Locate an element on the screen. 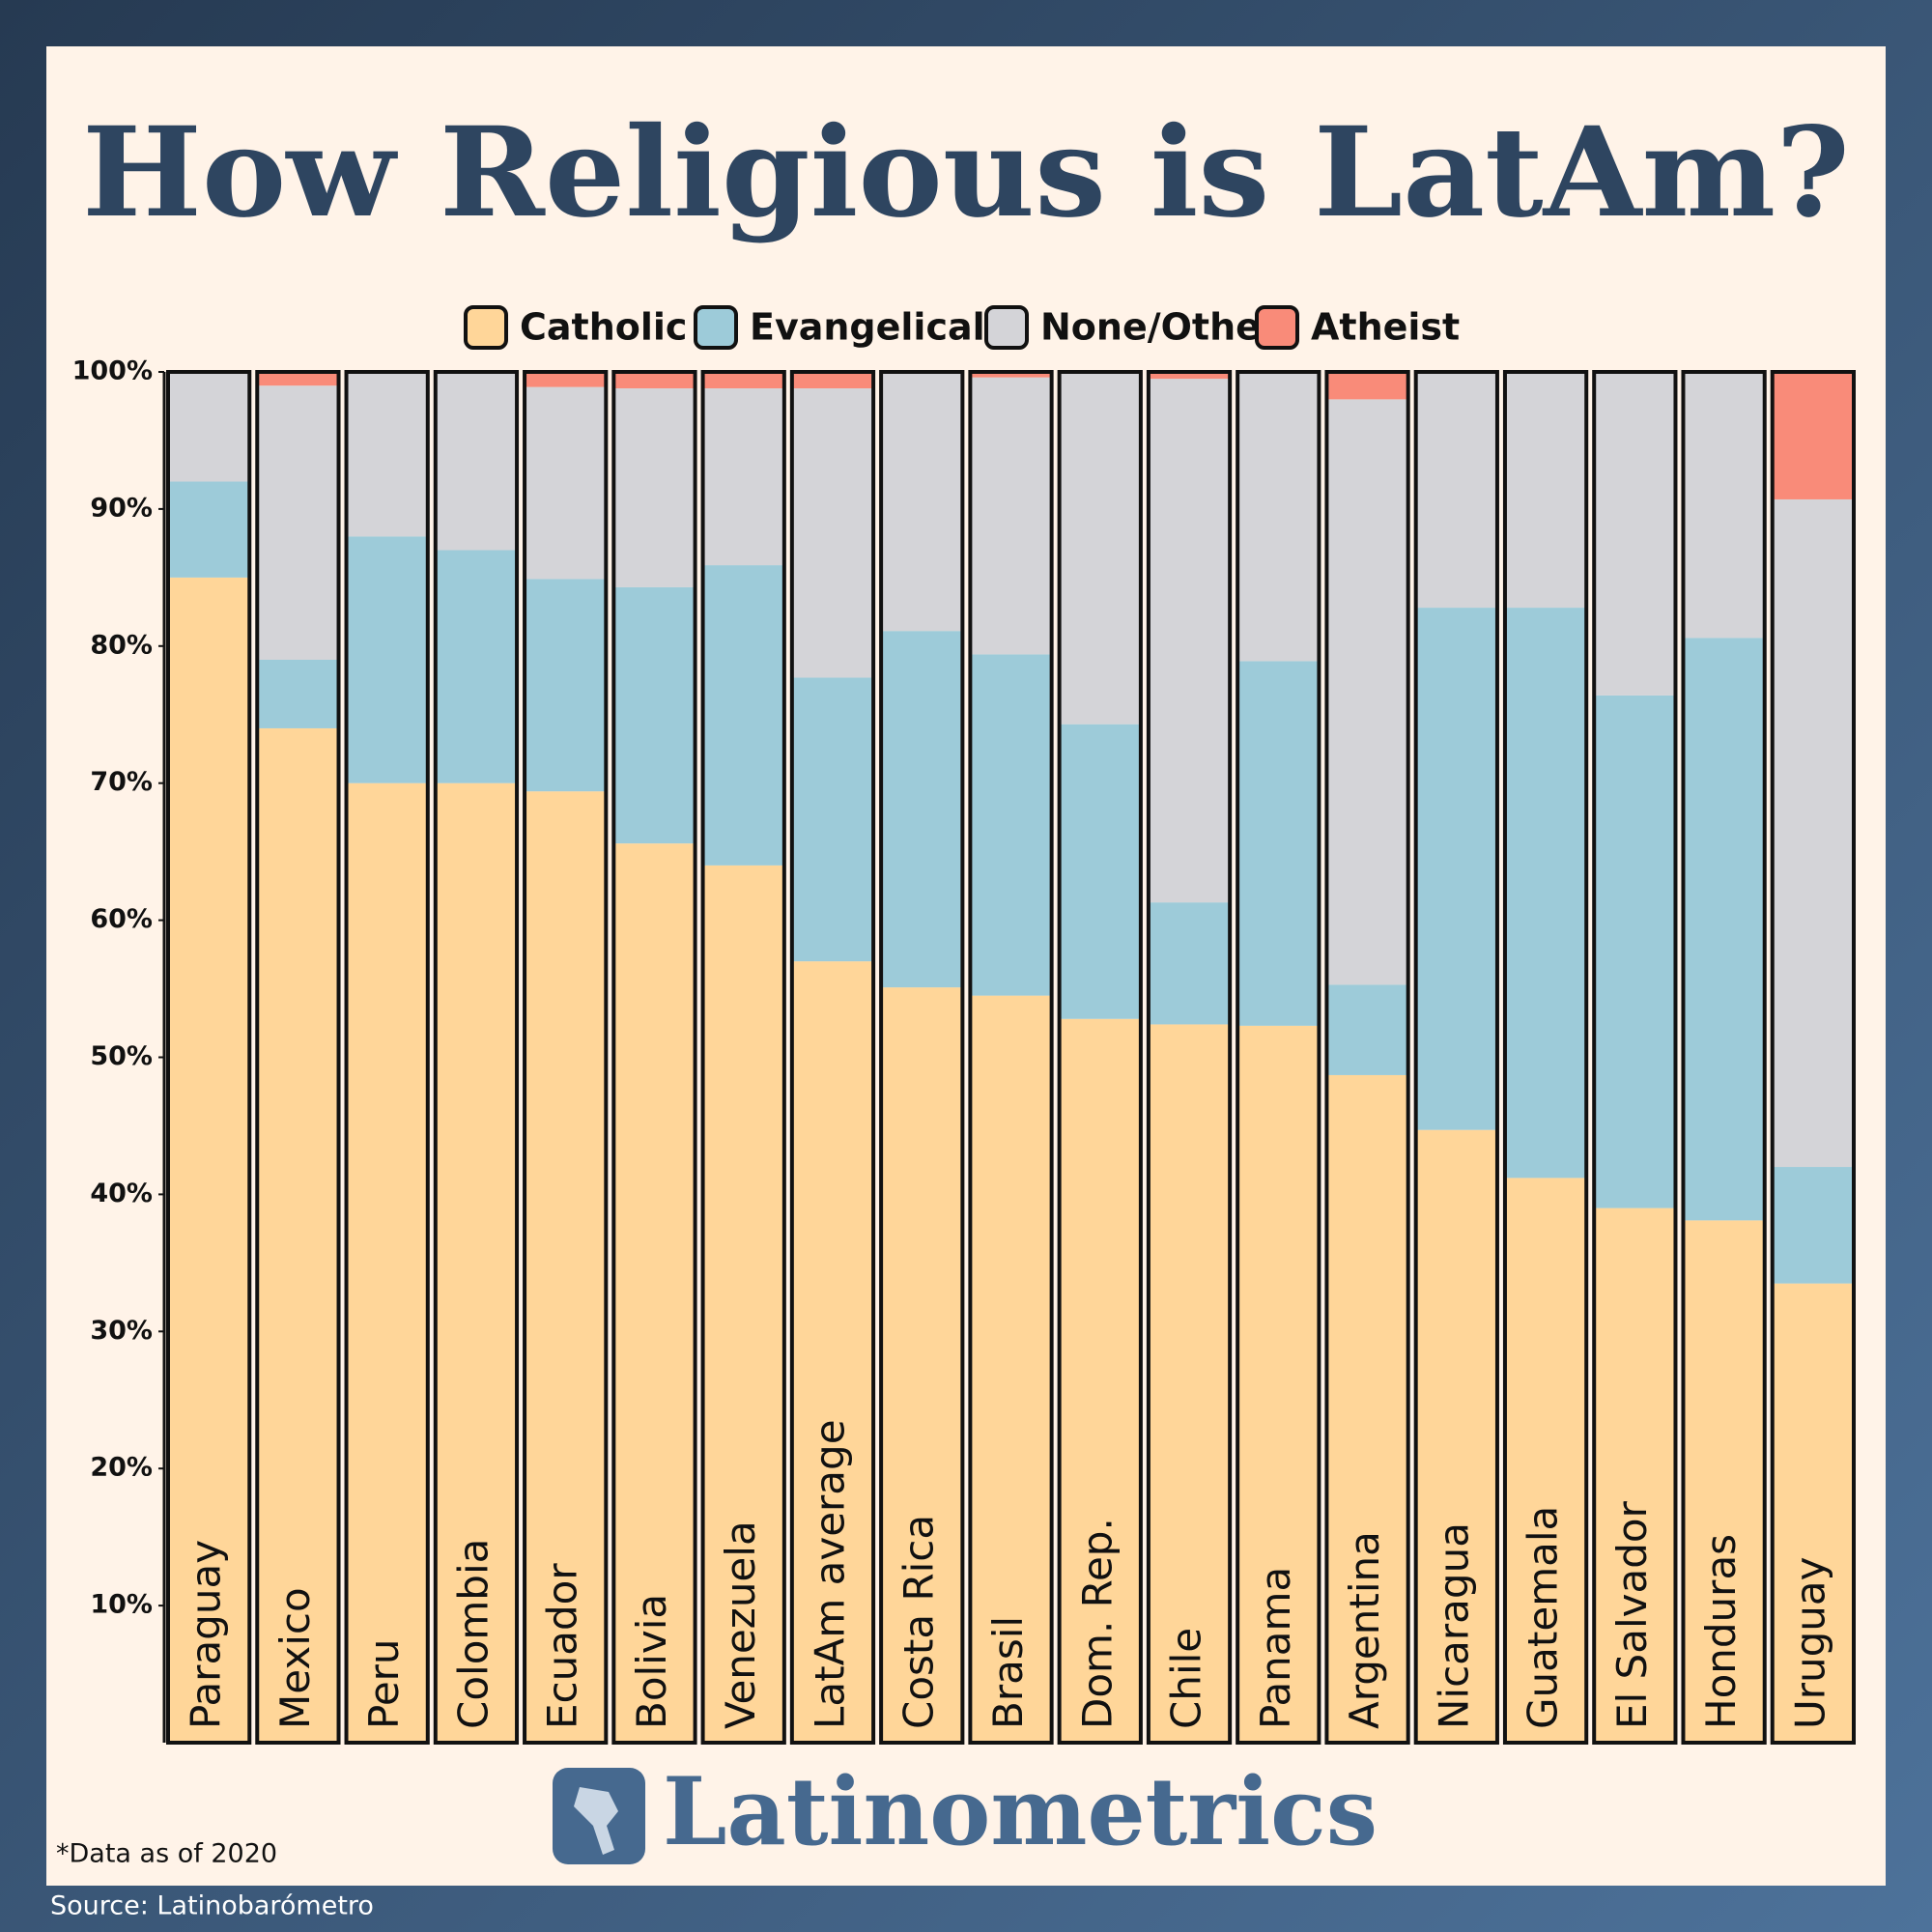 Image resolution: width=1932 pixels, height=1932 pixels. y-tick-label: 40% is located at coordinates (121, 1193).